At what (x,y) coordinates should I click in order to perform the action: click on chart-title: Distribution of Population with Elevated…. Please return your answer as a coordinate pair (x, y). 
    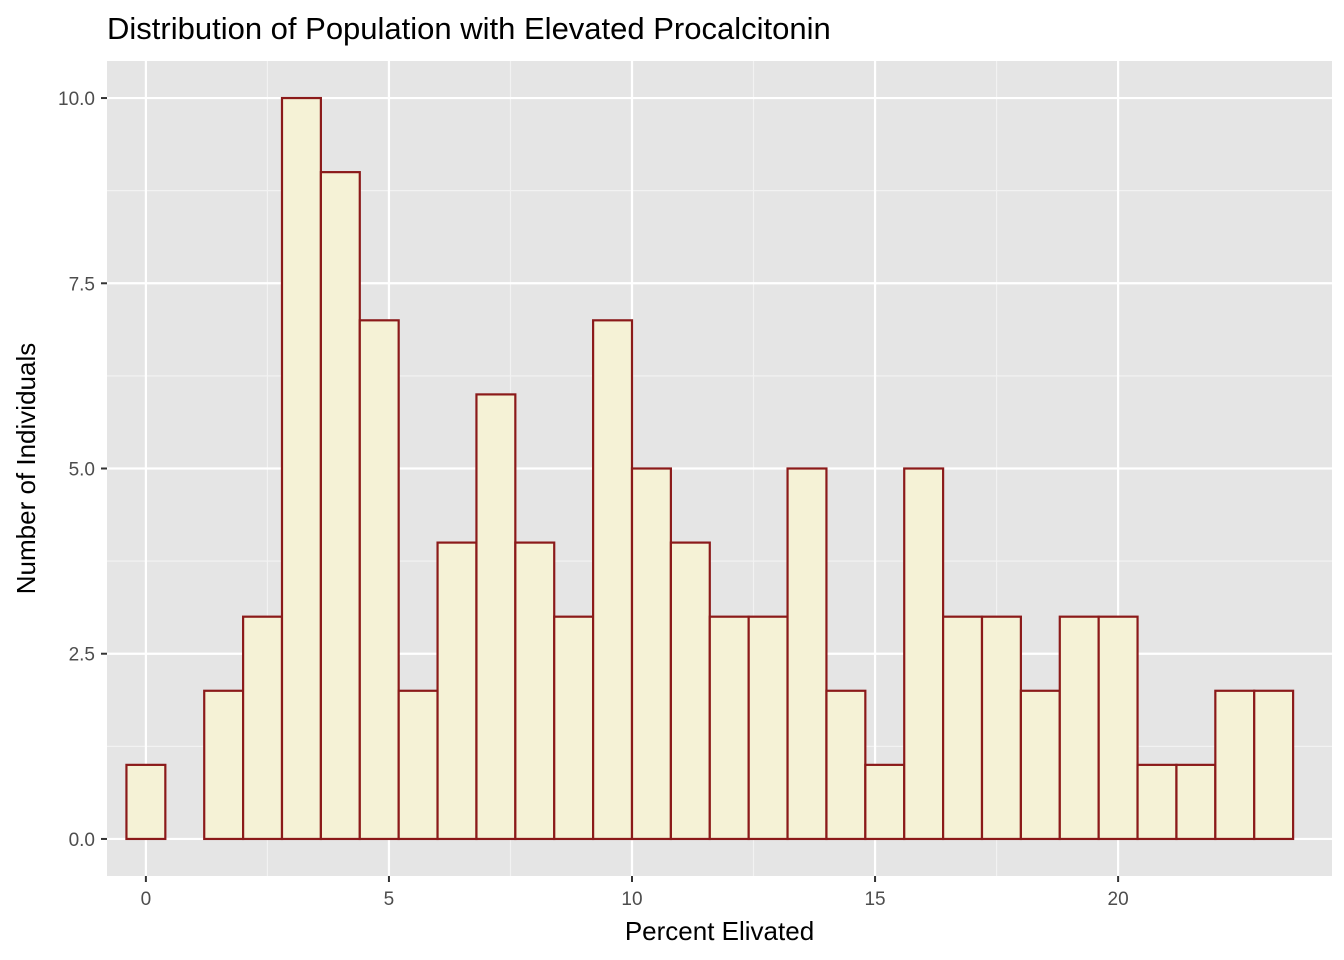
    Looking at the image, I should click on (469, 28).